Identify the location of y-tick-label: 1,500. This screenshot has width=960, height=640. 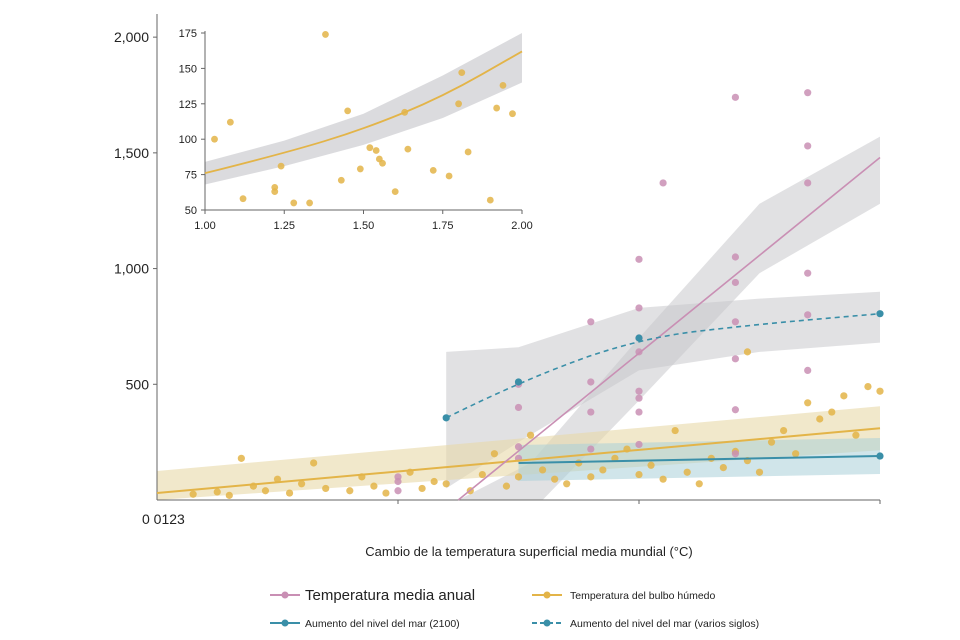
(131, 153).